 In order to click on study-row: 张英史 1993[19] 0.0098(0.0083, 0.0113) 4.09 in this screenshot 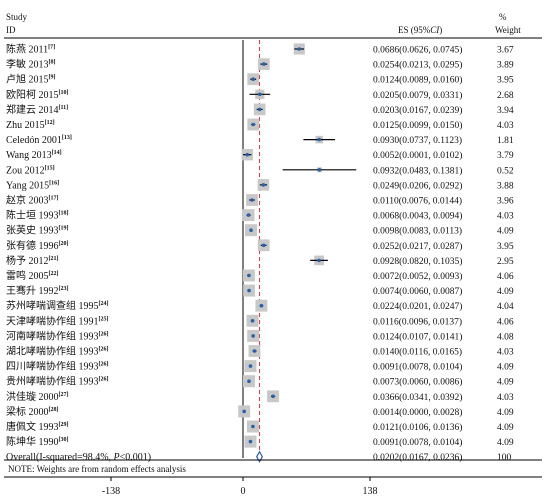, I will do `click(260, 230)`.